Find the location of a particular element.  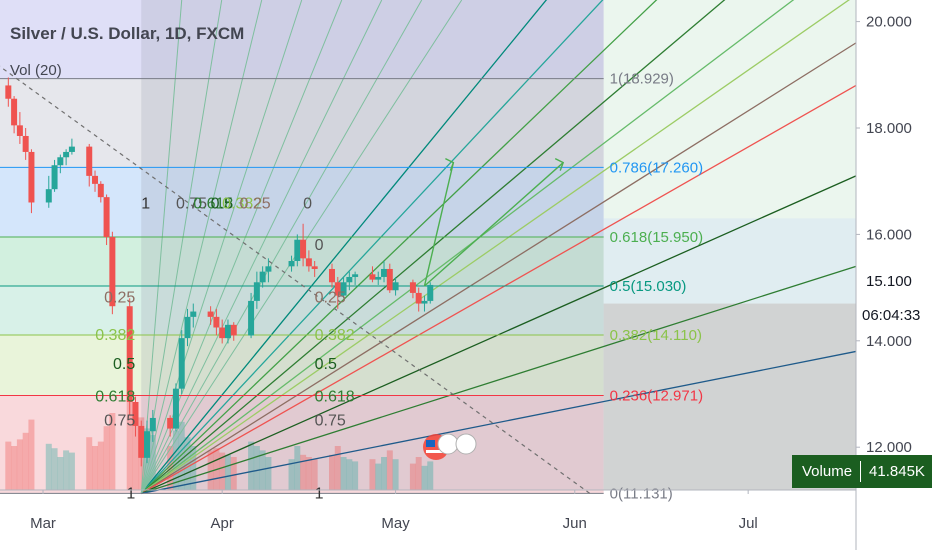

volume-indicator-title: Vol (20) is located at coordinates (36, 70).